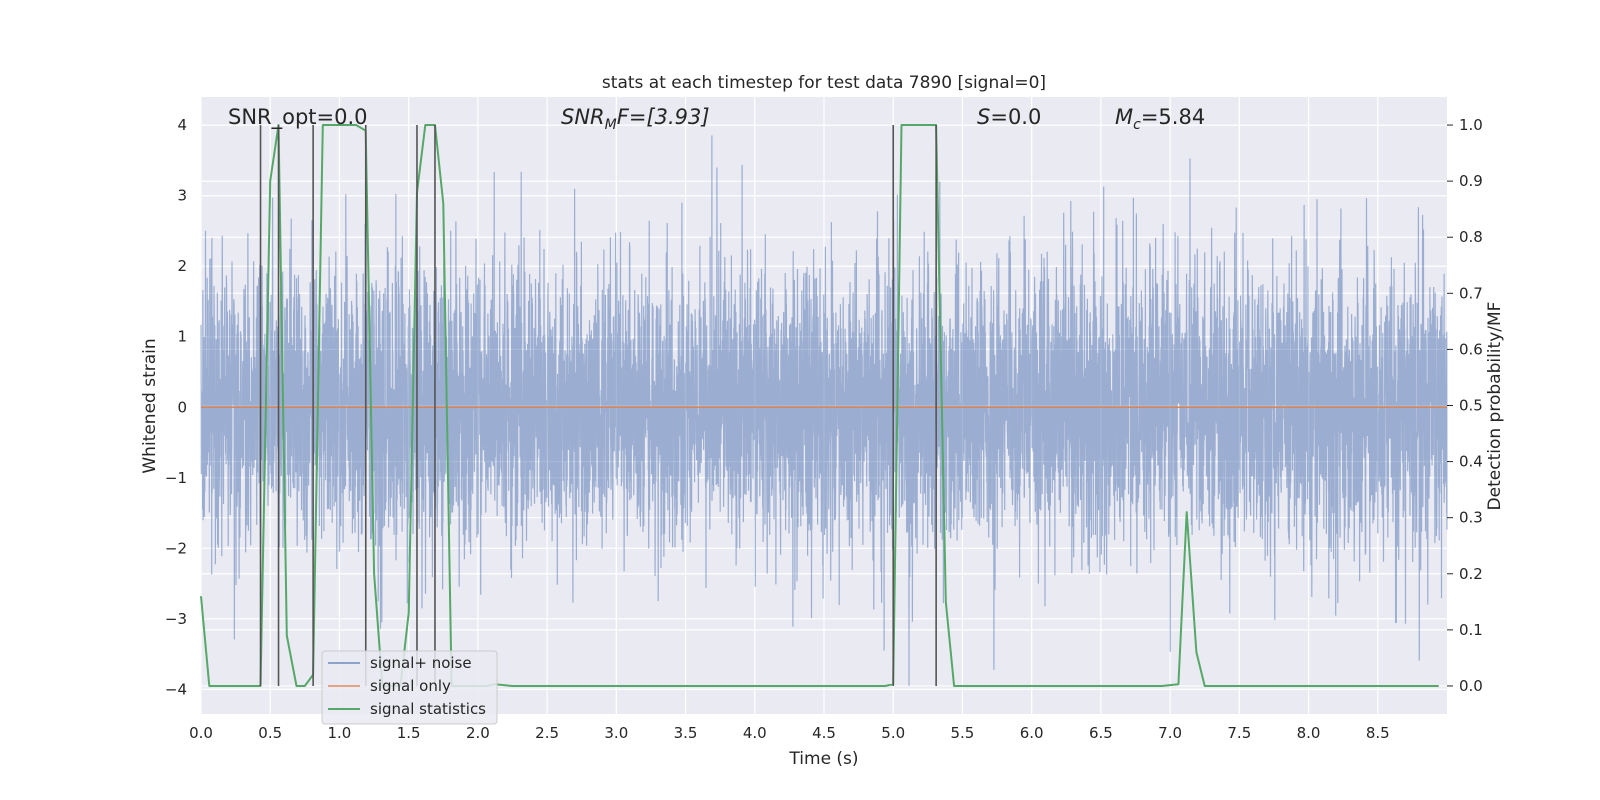 This screenshot has height=800, width=1600. Describe the element at coordinates (616, 733) in the screenshot. I see `x-tick-label: 3.0` at that location.